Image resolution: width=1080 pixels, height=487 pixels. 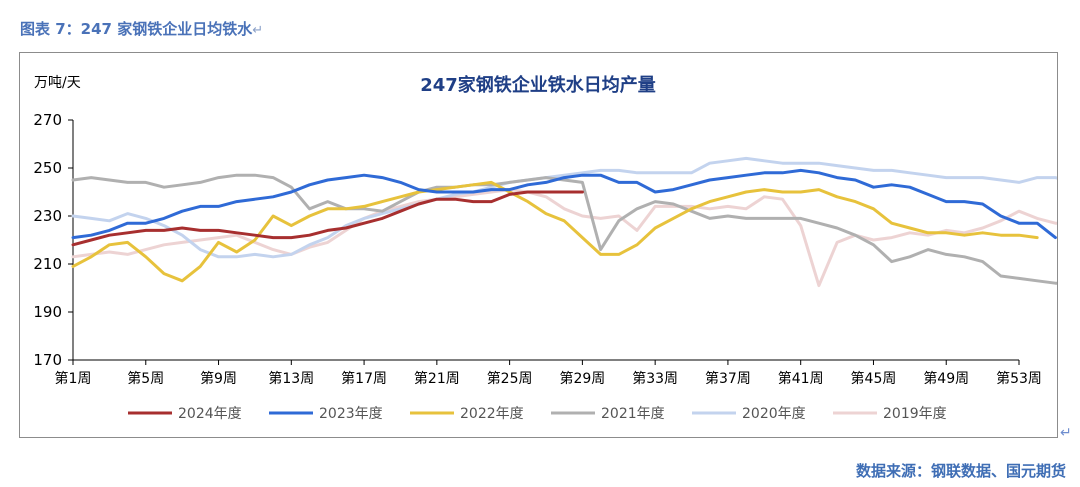 What do you see at coordinates (145, 378) in the screenshot?
I see `x-tick-label: 第5周` at bounding box center [145, 378].